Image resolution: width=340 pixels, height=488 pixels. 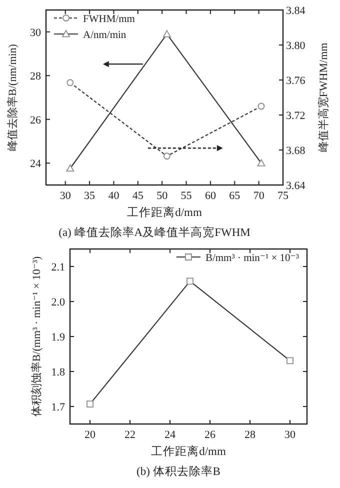 What do you see at coordinates (12, 97) in the screenshot?
I see `y-axis-title: 峰值去除率B/(nm/min)` at bounding box center [12, 97].